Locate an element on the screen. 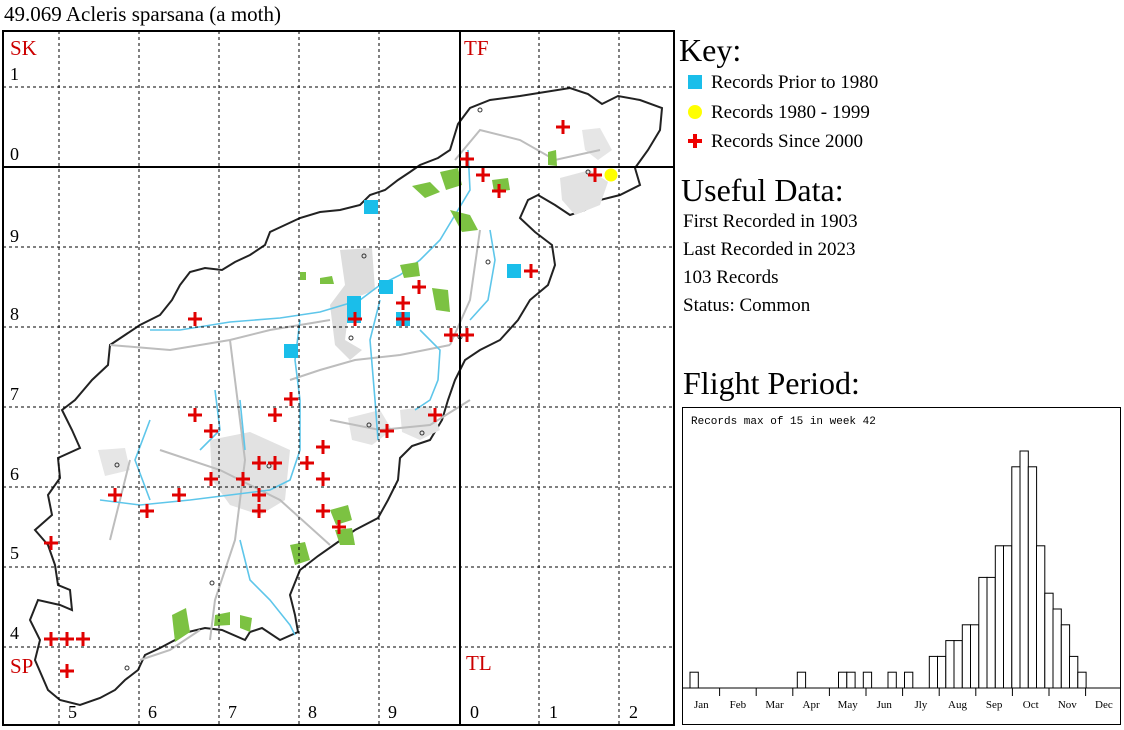 This screenshot has width=1124, height=730. northing-label: 1 is located at coordinates (14, 74).